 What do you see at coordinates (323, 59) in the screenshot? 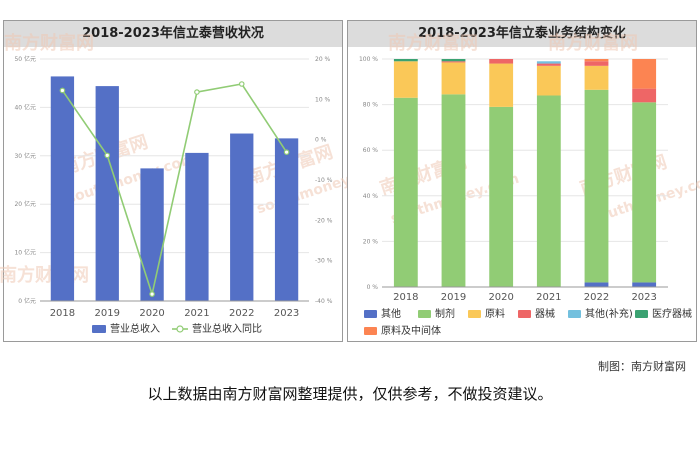
I see `y2-tick-label: 20 %` at bounding box center [323, 59].